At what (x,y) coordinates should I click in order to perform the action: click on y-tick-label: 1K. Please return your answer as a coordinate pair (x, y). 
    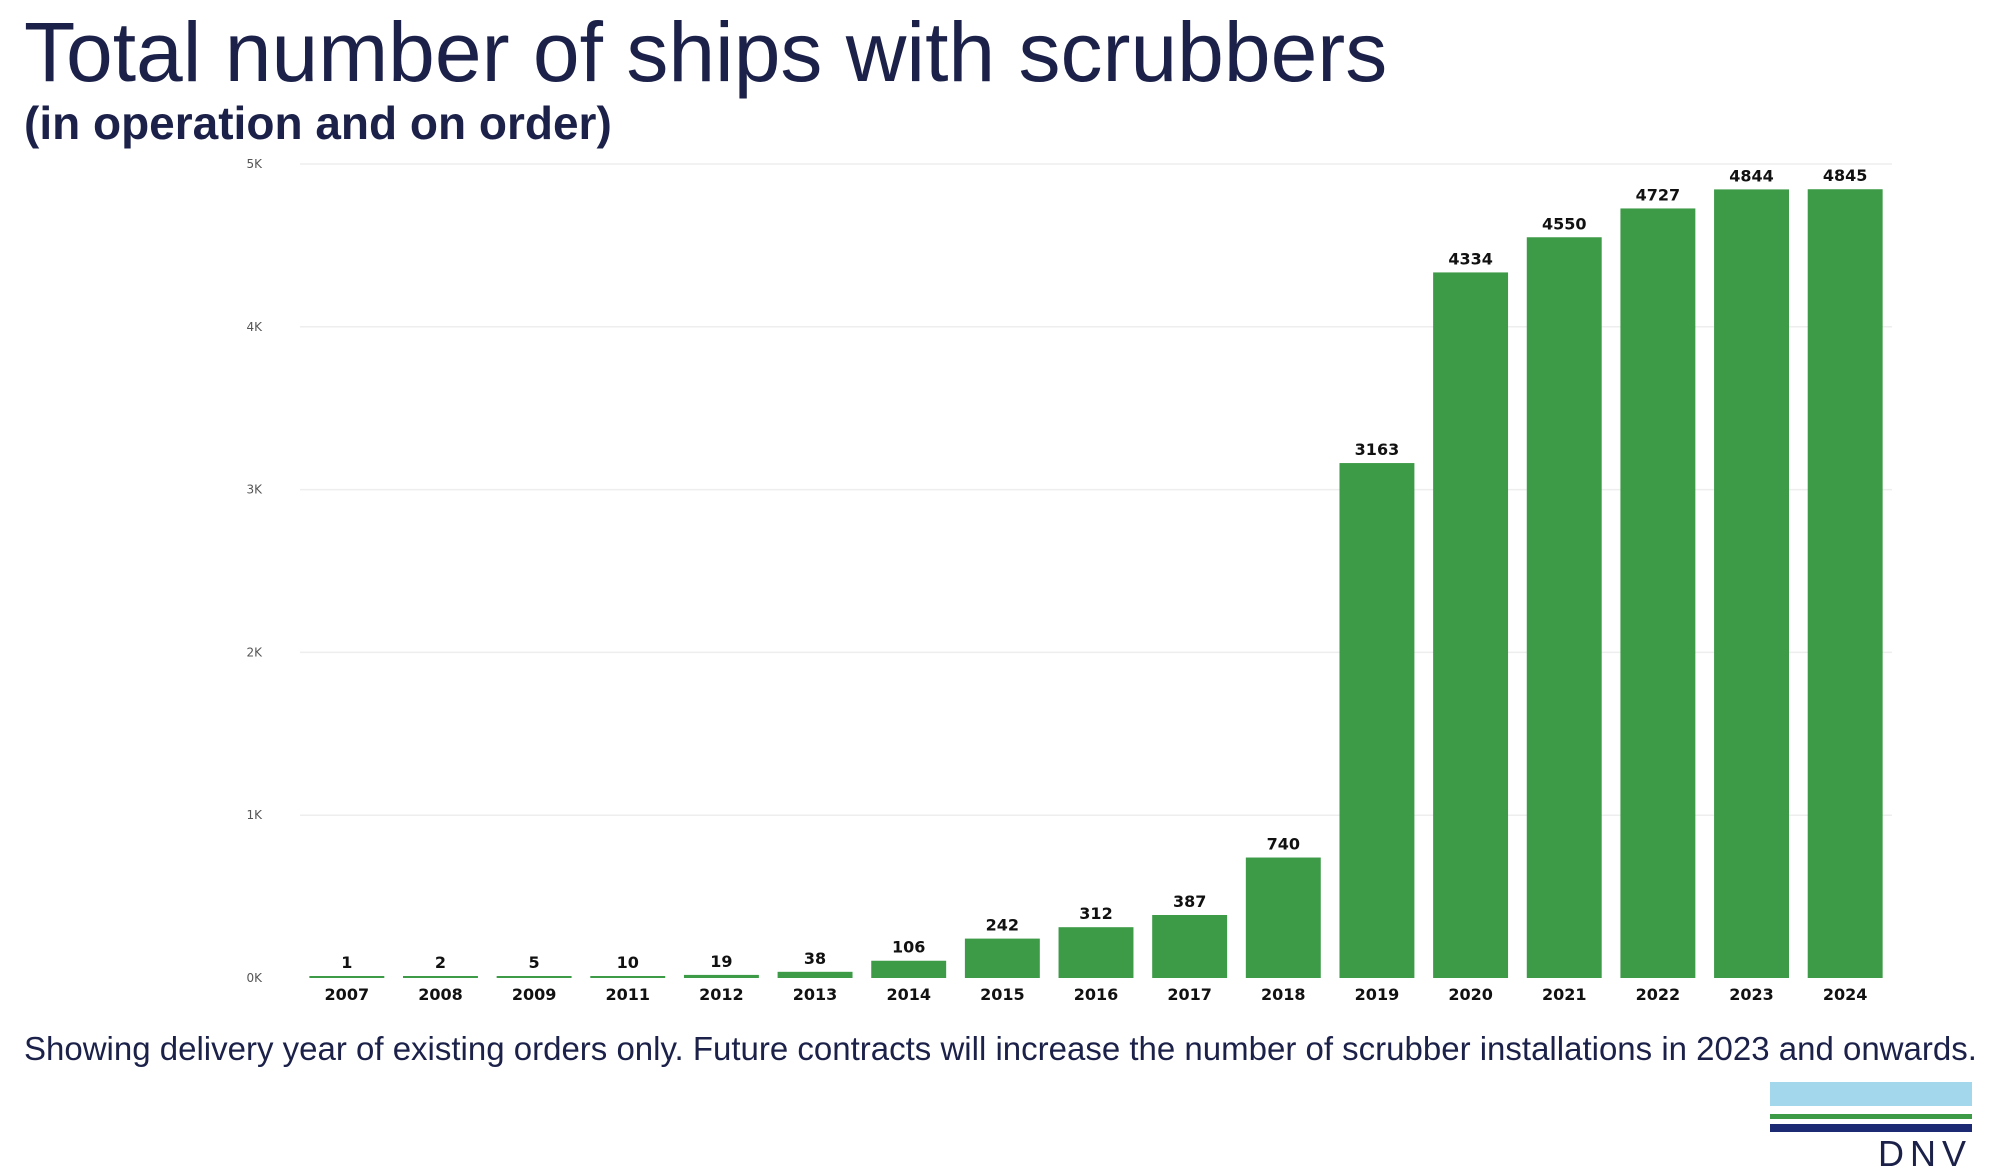
    Looking at the image, I should click on (254, 815).